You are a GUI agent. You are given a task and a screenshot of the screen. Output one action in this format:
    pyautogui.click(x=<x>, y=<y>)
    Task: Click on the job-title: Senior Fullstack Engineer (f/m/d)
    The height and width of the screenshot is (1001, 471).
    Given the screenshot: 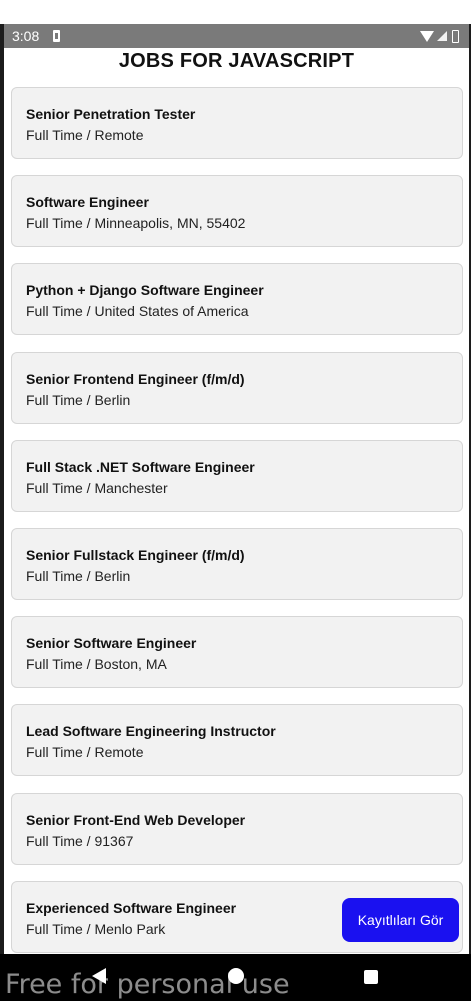 What is the action you would take?
    pyautogui.click(x=135, y=554)
    